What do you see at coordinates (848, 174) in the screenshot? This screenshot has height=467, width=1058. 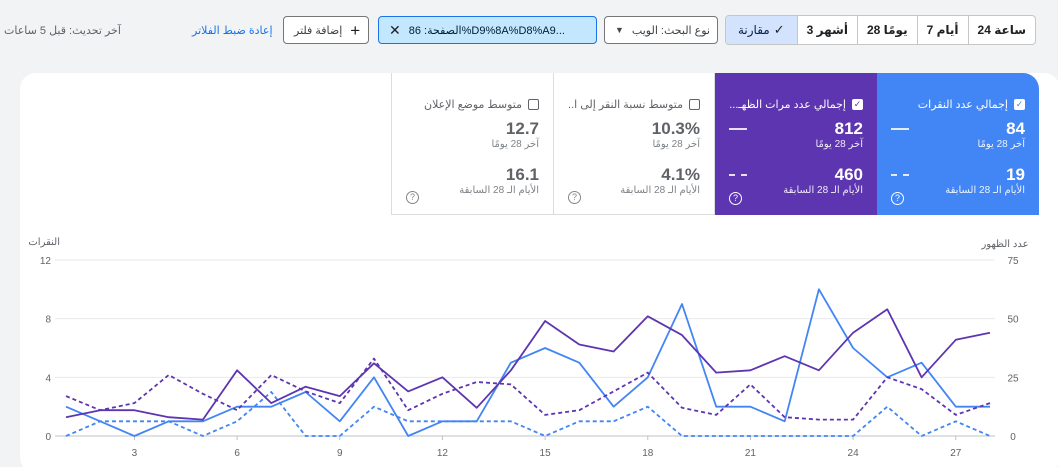 I see `metric-previous-value: 460` at bounding box center [848, 174].